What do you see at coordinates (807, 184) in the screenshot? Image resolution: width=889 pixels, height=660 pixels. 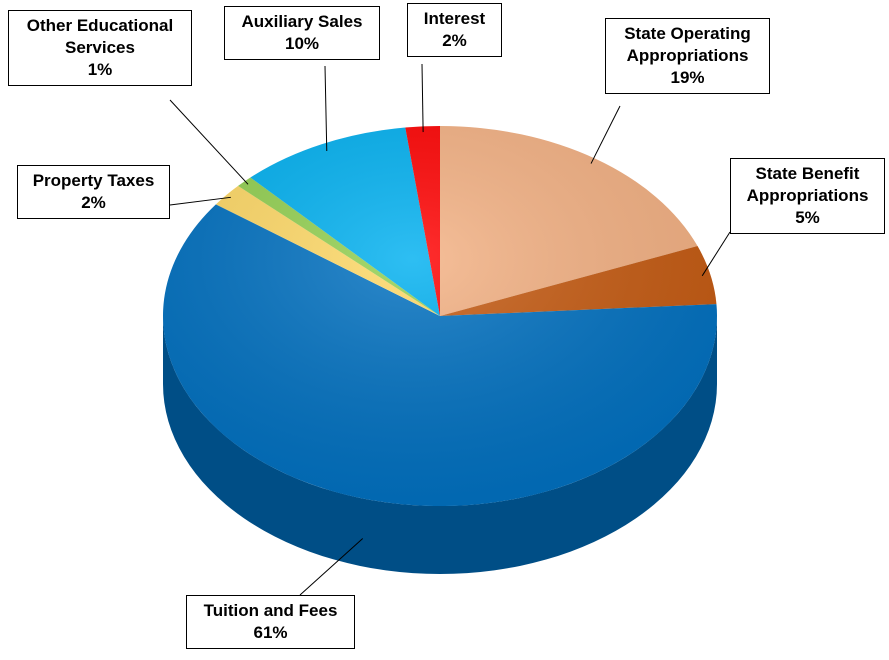 I see `label-name: State Benefit Appropriations` at bounding box center [807, 184].